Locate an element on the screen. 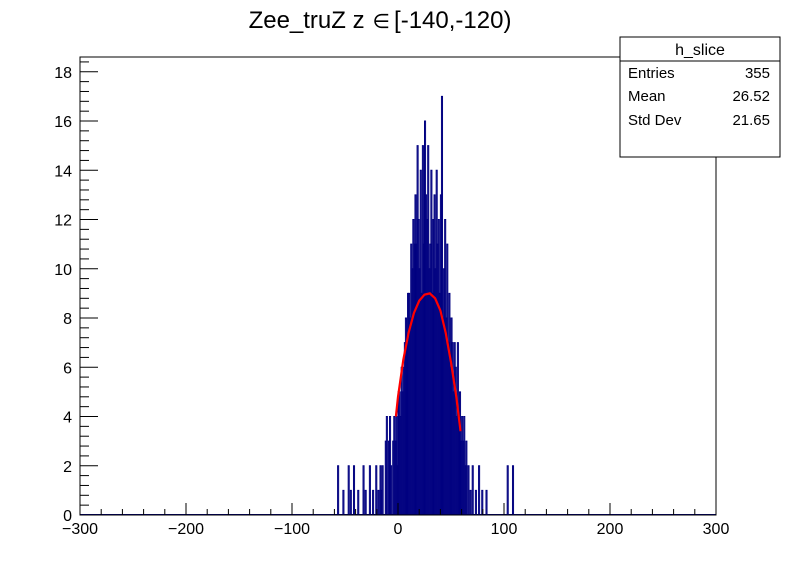 This screenshot has width=796, height=572. stats-value-std-dev: 21.65 is located at coordinates (751, 120).